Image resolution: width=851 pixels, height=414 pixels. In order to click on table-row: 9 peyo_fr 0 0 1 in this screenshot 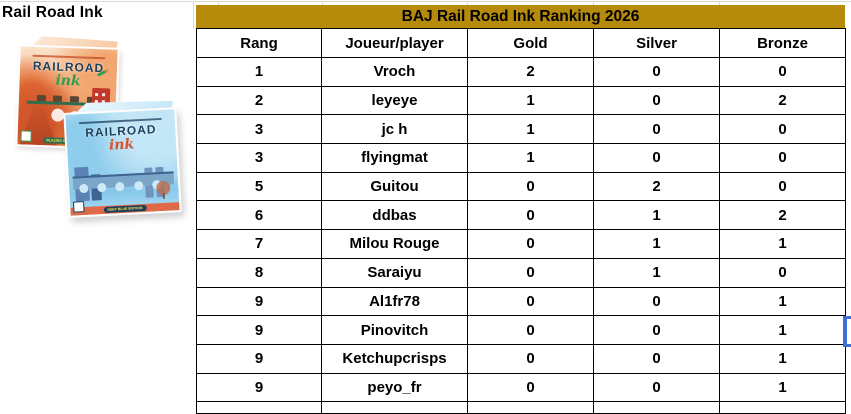, I will do `click(521, 387)`.